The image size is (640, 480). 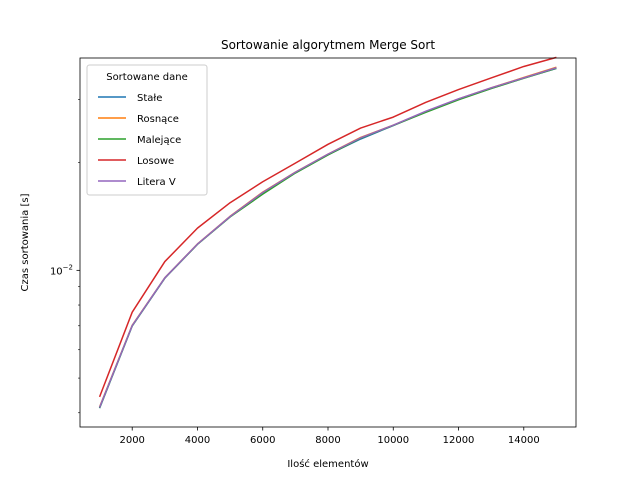 I want to click on x-tick-label: 14000, so click(x=524, y=440).